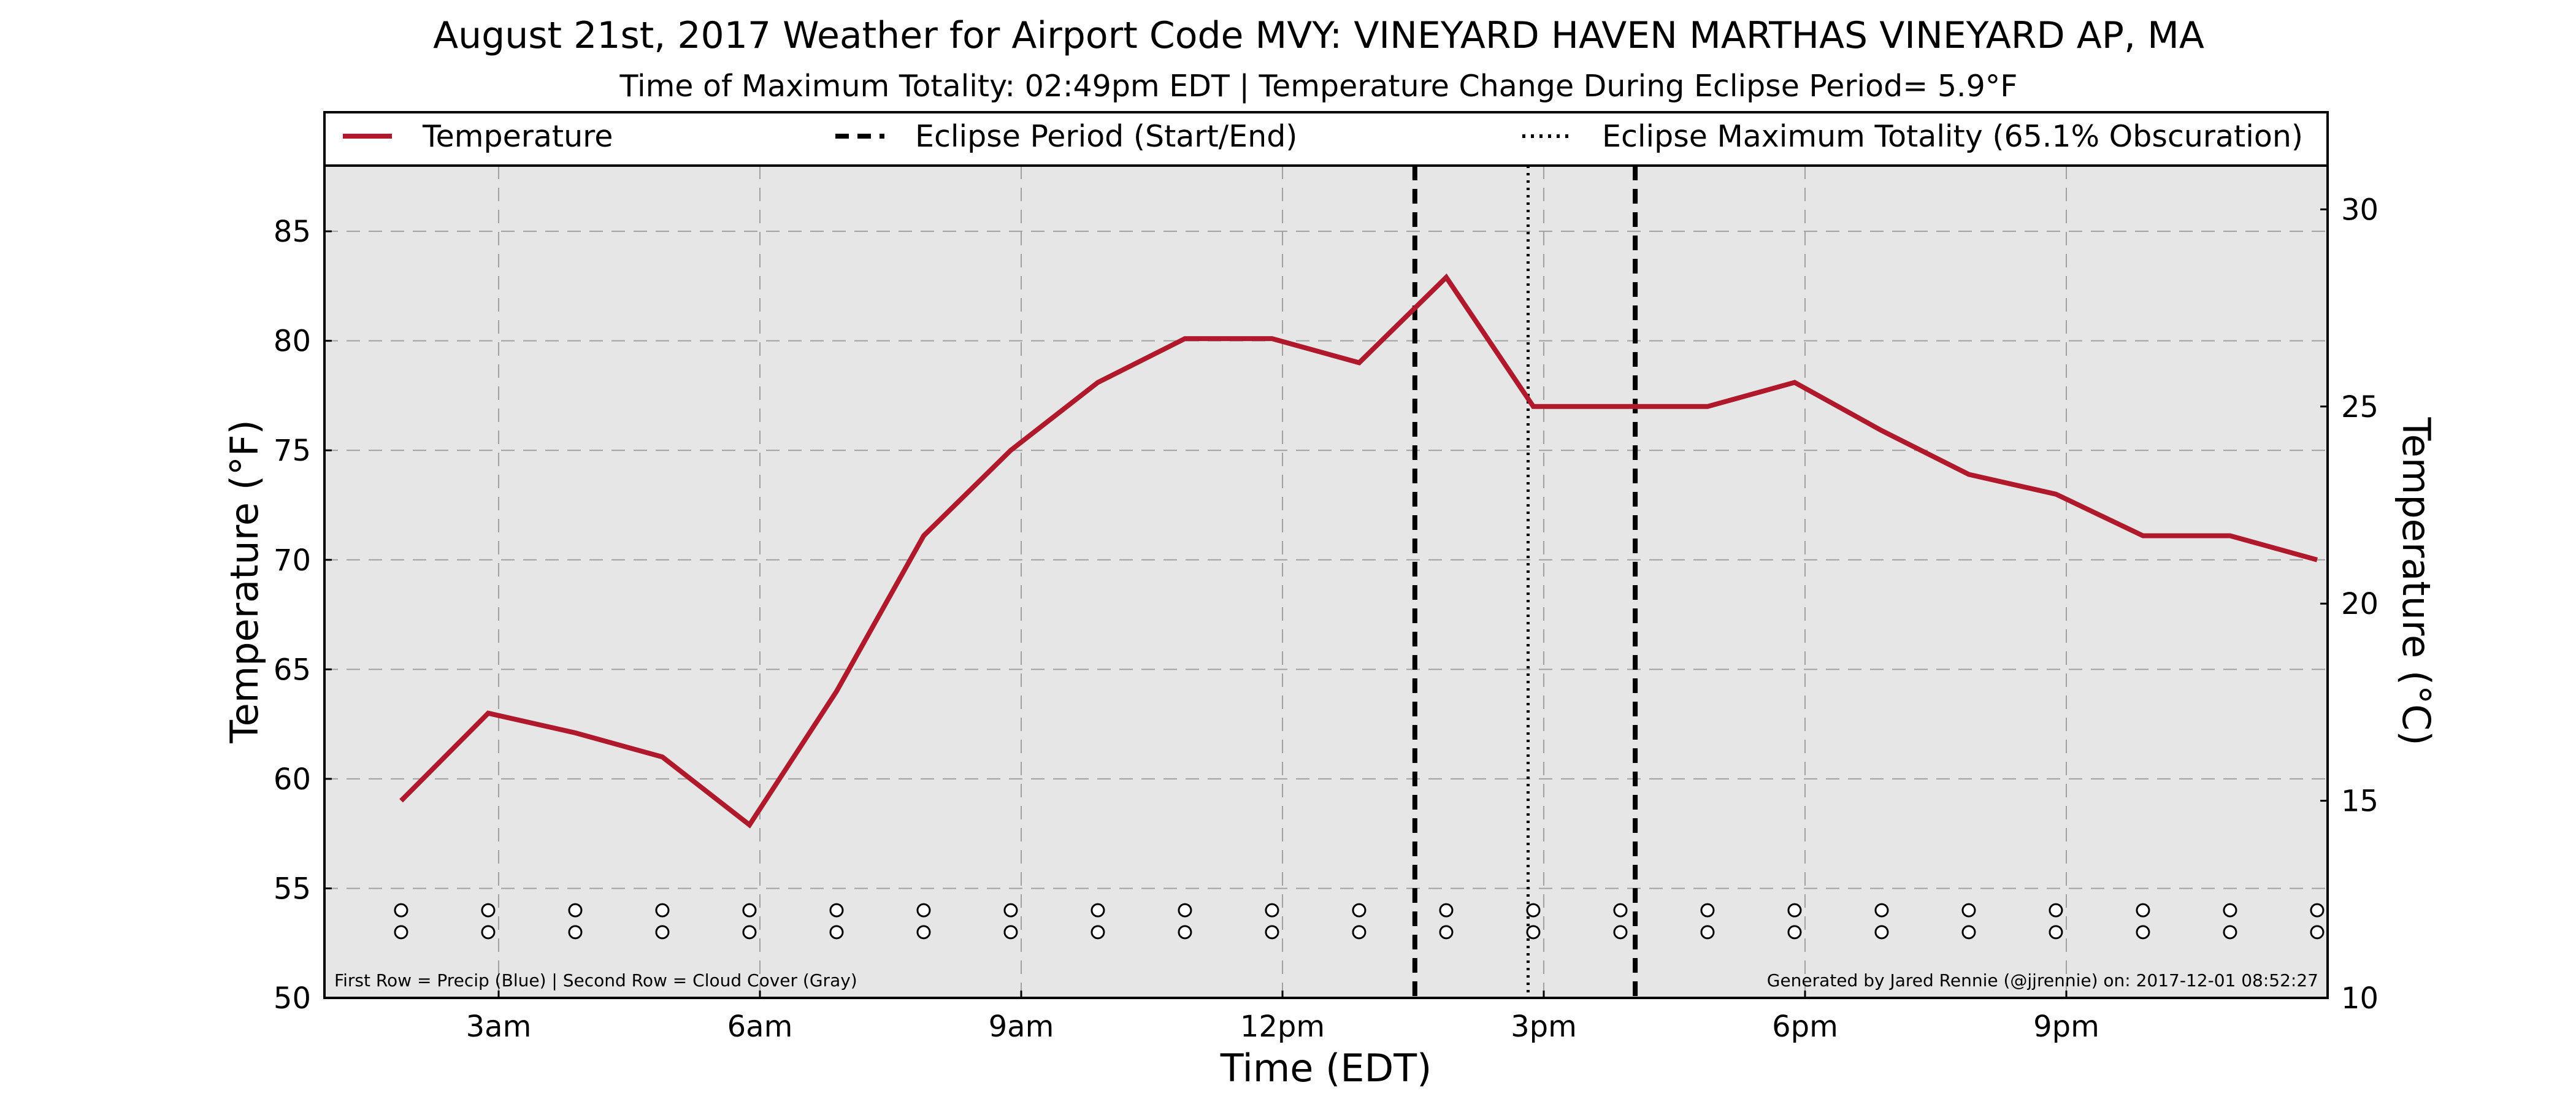 Image resolution: width=2576 pixels, height=1104 pixels. Describe the element at coordinates (292, 560) in the screenshot. I see `y-tick-label: 70` at that location.